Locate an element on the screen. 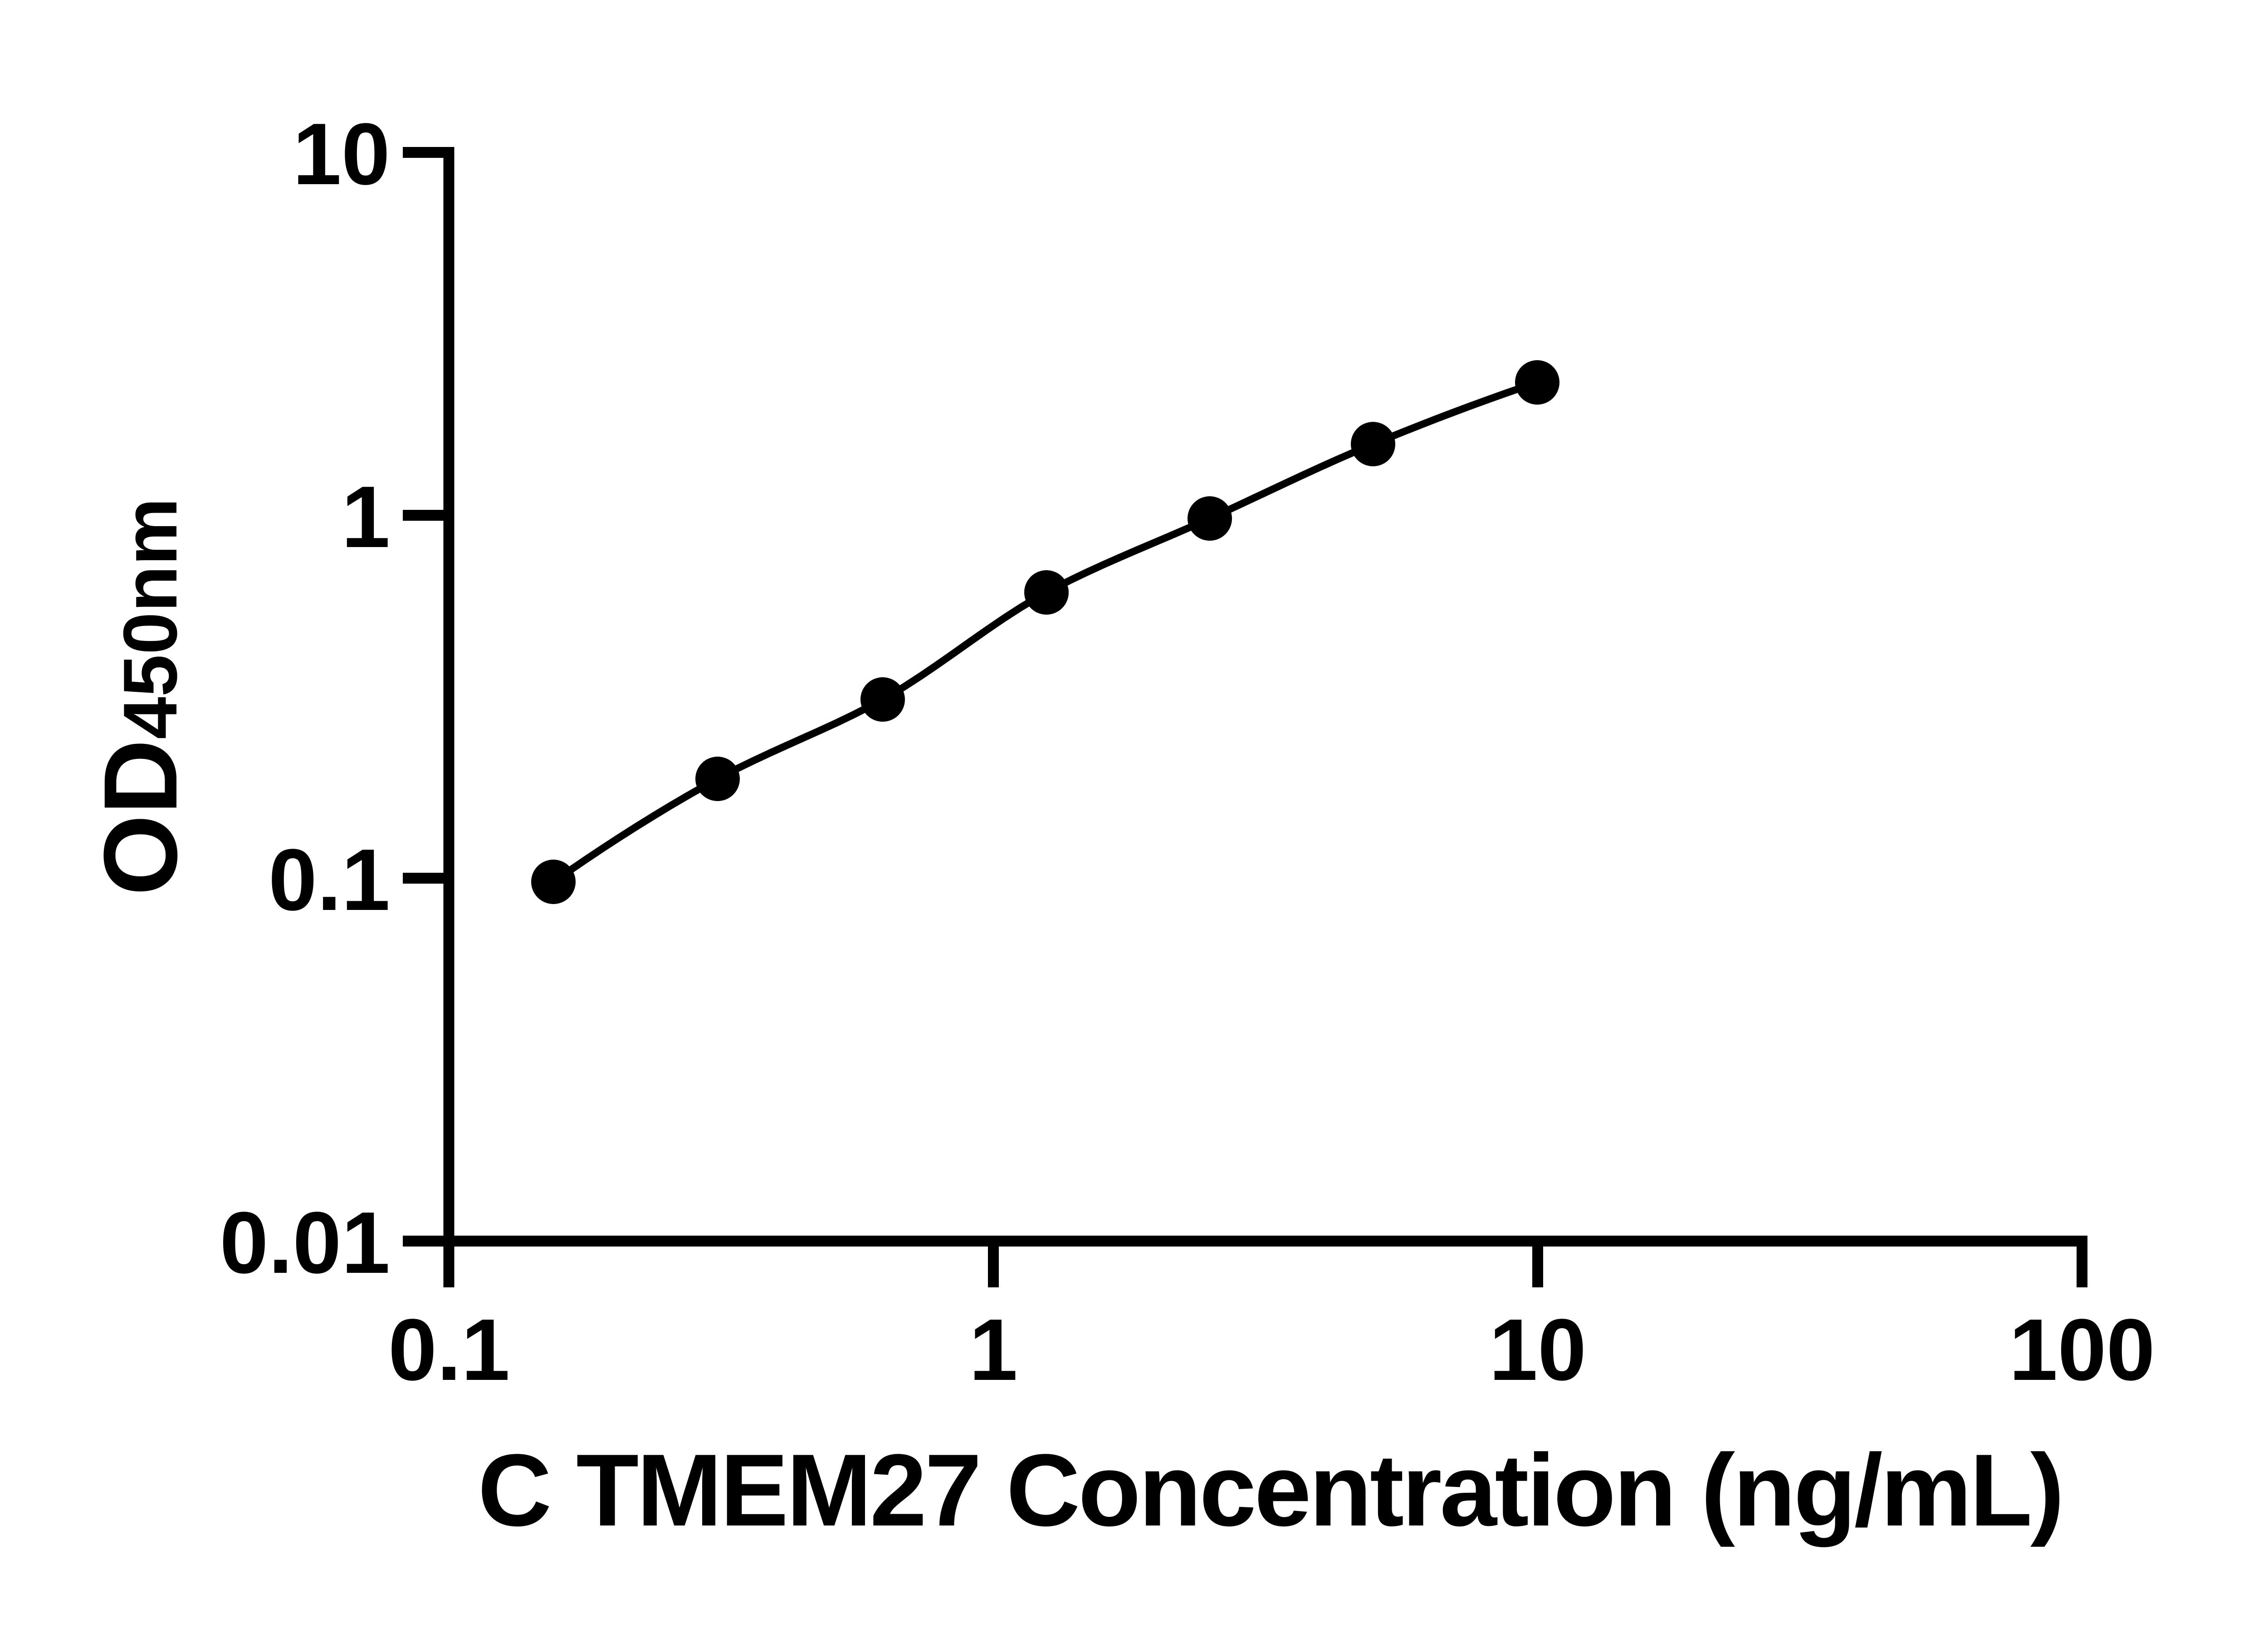 The height and width of the screenshot is (1633, 2268). svg-text: C TMEM27 Concentration (ng/mL) is located at coordinates (1270, 1490).